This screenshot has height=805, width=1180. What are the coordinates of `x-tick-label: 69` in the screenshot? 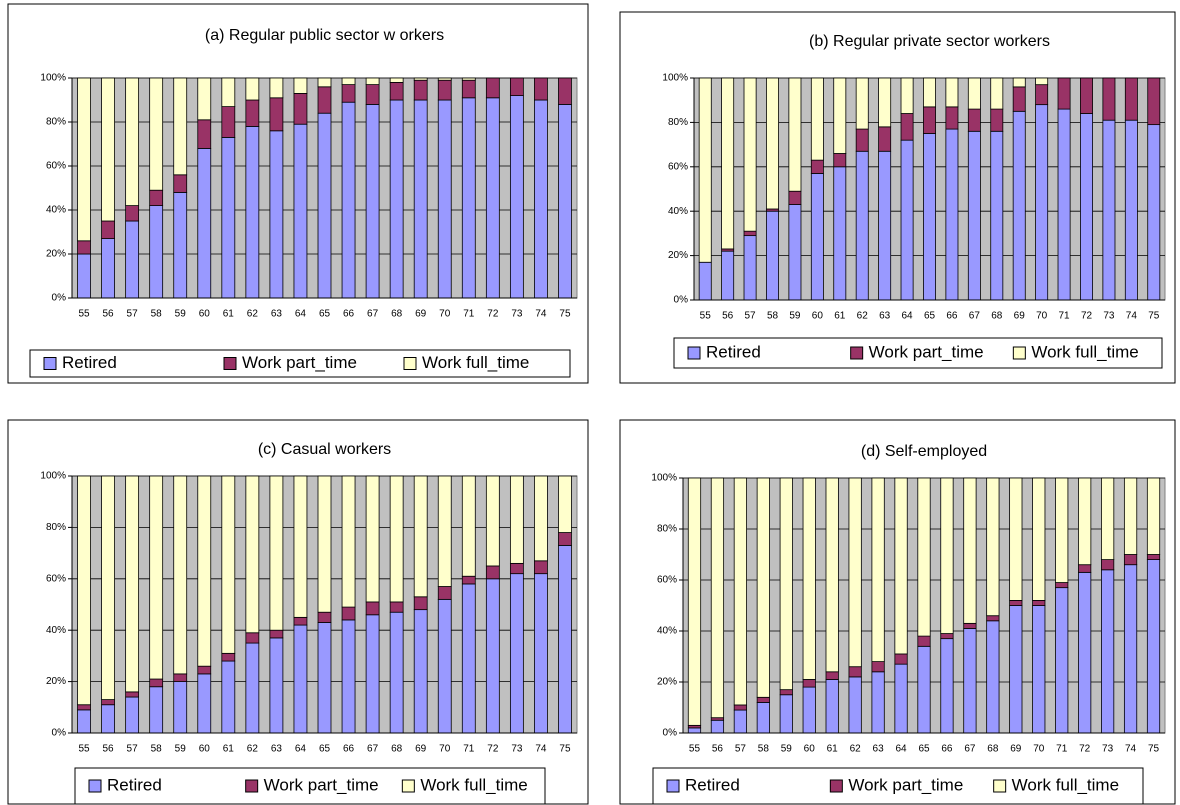 It's located at (421, 749).